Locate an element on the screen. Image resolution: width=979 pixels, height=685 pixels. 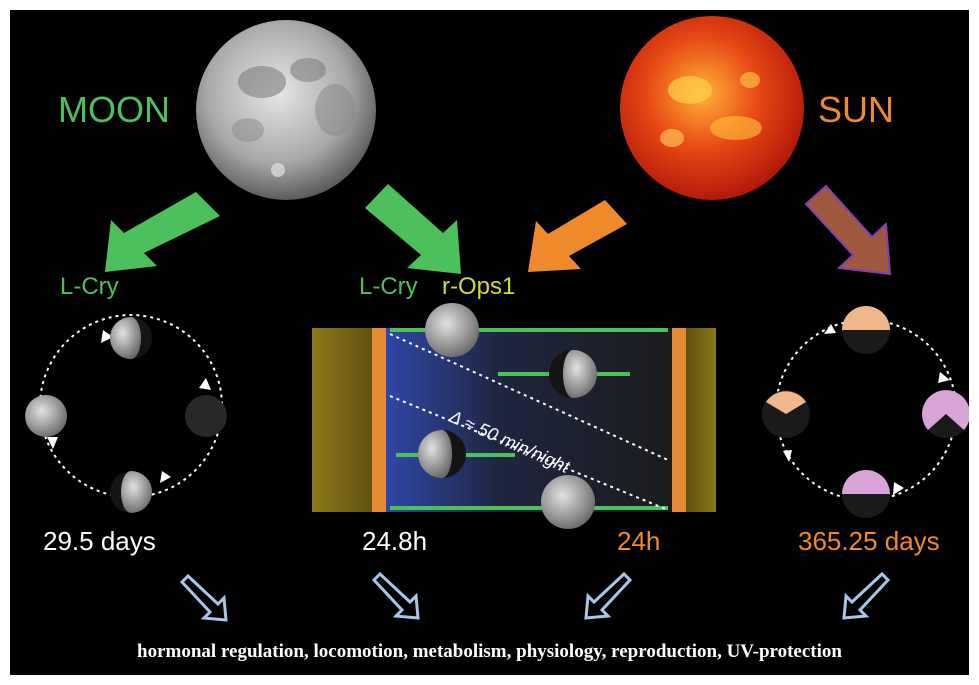
solar-day-period: 24h is located at coordinates (639, 541).